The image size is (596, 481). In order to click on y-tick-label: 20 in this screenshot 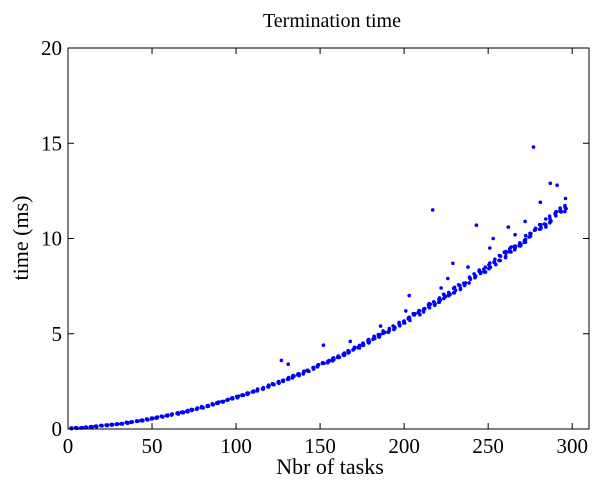, I will do `click(51, 48)`.